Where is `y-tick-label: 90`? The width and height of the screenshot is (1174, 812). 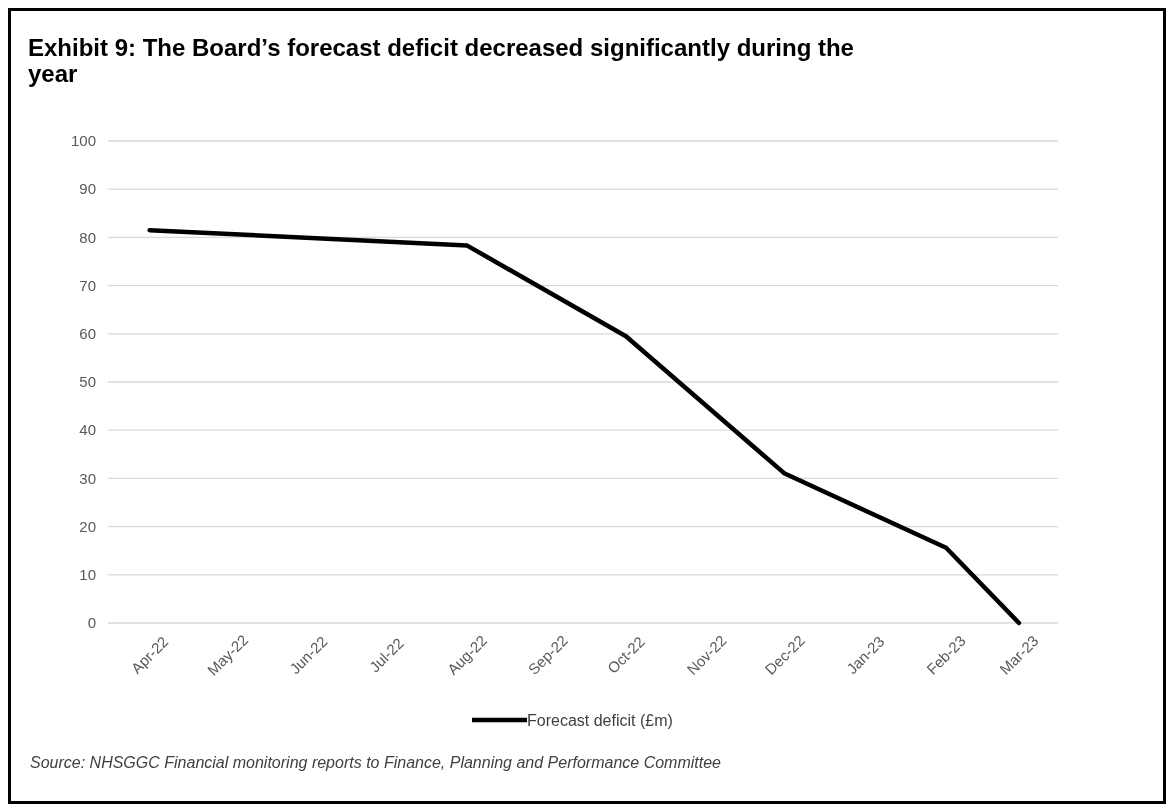 y-tick-label: 90 is located at coordinates (87, 189).